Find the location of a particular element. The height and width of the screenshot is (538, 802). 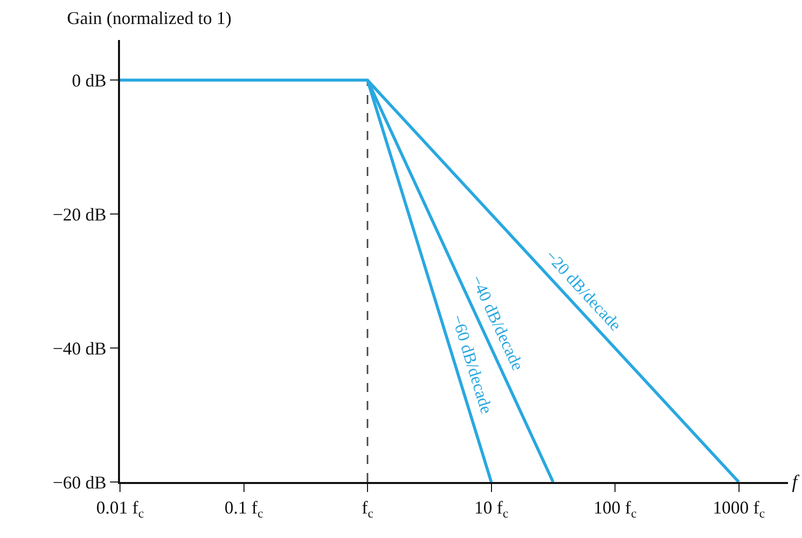

x-axis-title: f is located at coordinates (796, 482).